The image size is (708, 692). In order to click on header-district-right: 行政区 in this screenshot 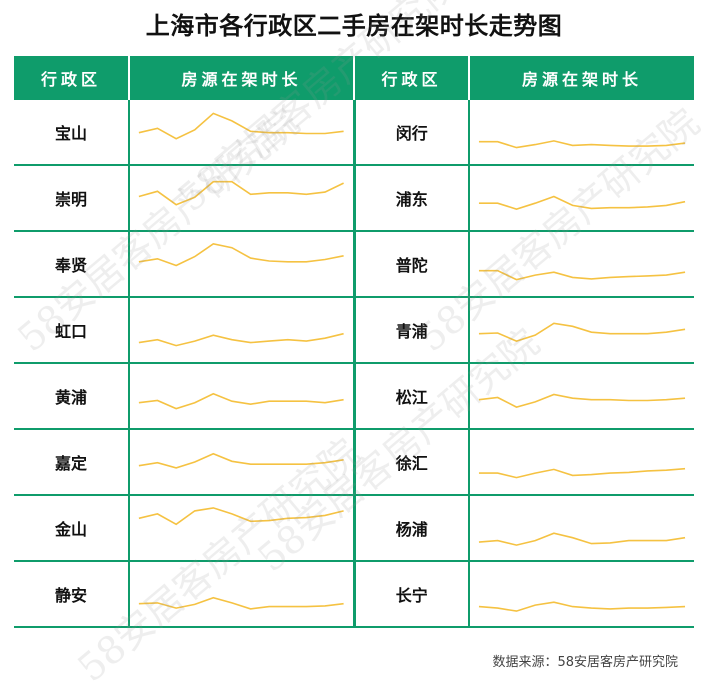, I will do `click(412, 78)`.